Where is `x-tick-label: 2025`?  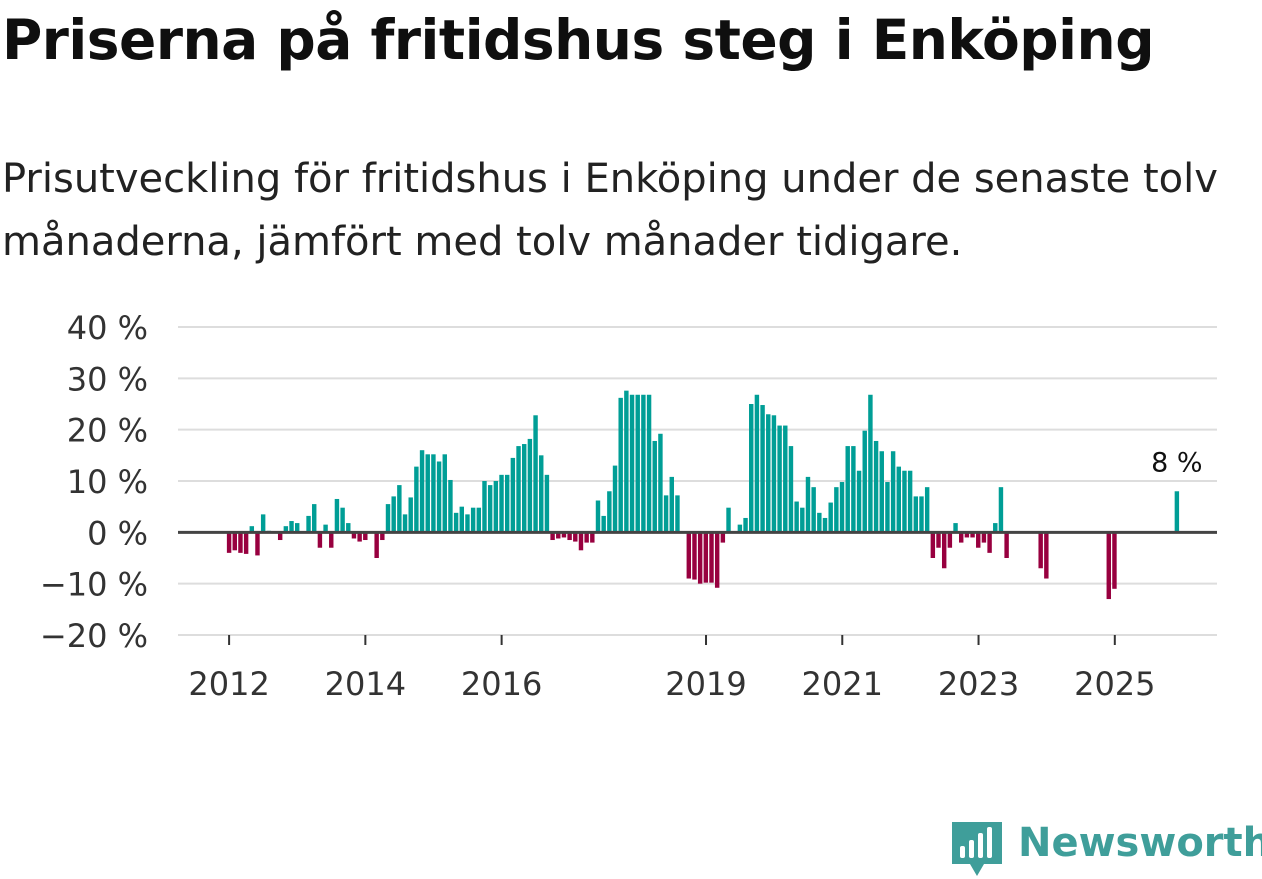
x-tick-label: 2025 is located at coordinates (1114, 682).